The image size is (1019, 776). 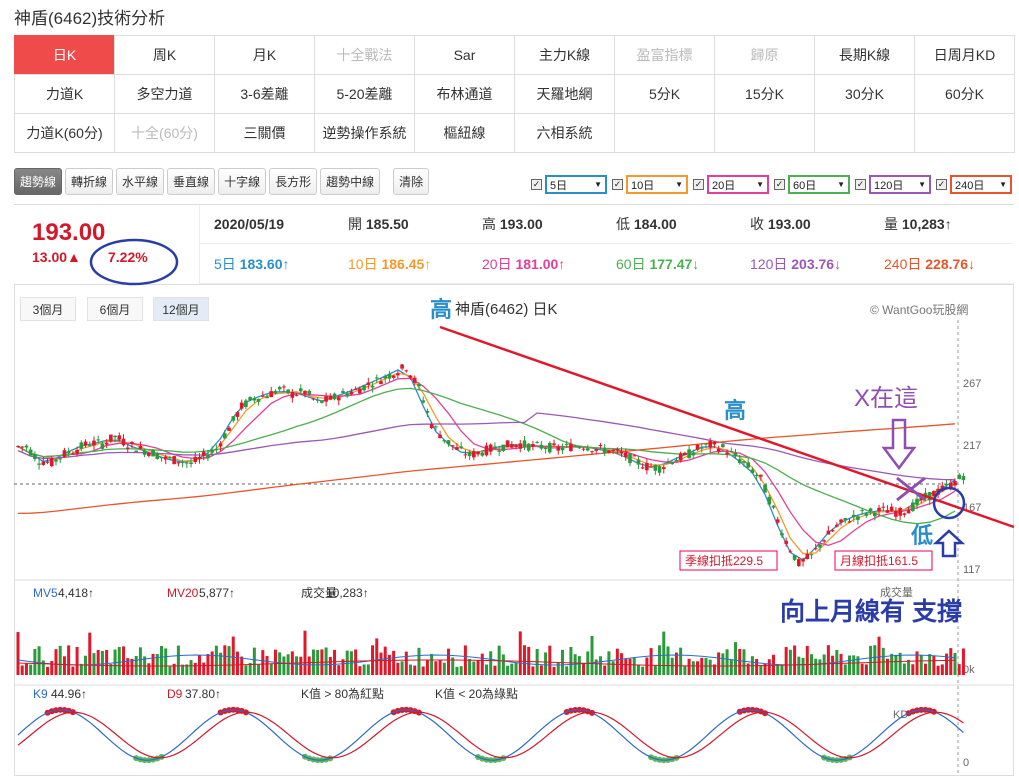 What do you see at coordinates (69, 232) in the screenshot?
I see `current-price: 193.00` at bounding box center [69, 232].